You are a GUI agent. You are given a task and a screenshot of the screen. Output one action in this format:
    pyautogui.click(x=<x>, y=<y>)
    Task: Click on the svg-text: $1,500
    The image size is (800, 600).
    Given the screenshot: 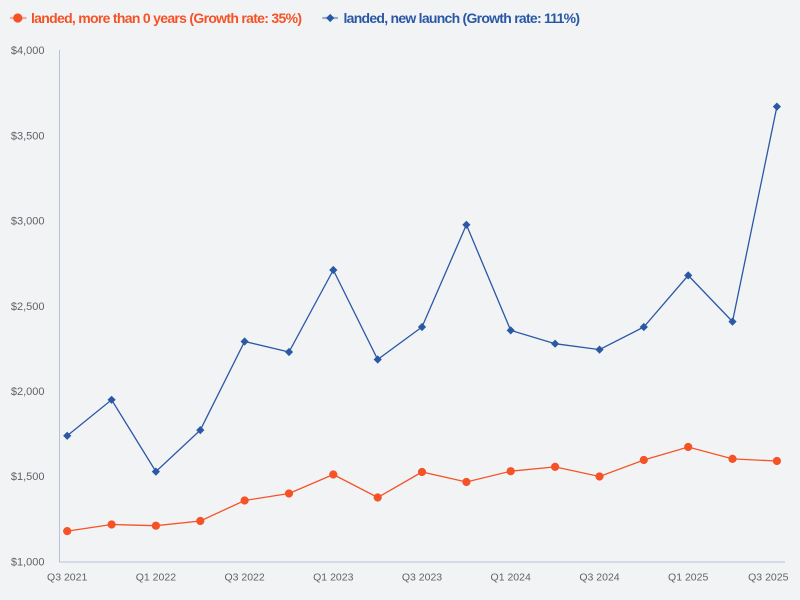 What is the action you would take?
    pyautogui.click(x=28, y=477)
    